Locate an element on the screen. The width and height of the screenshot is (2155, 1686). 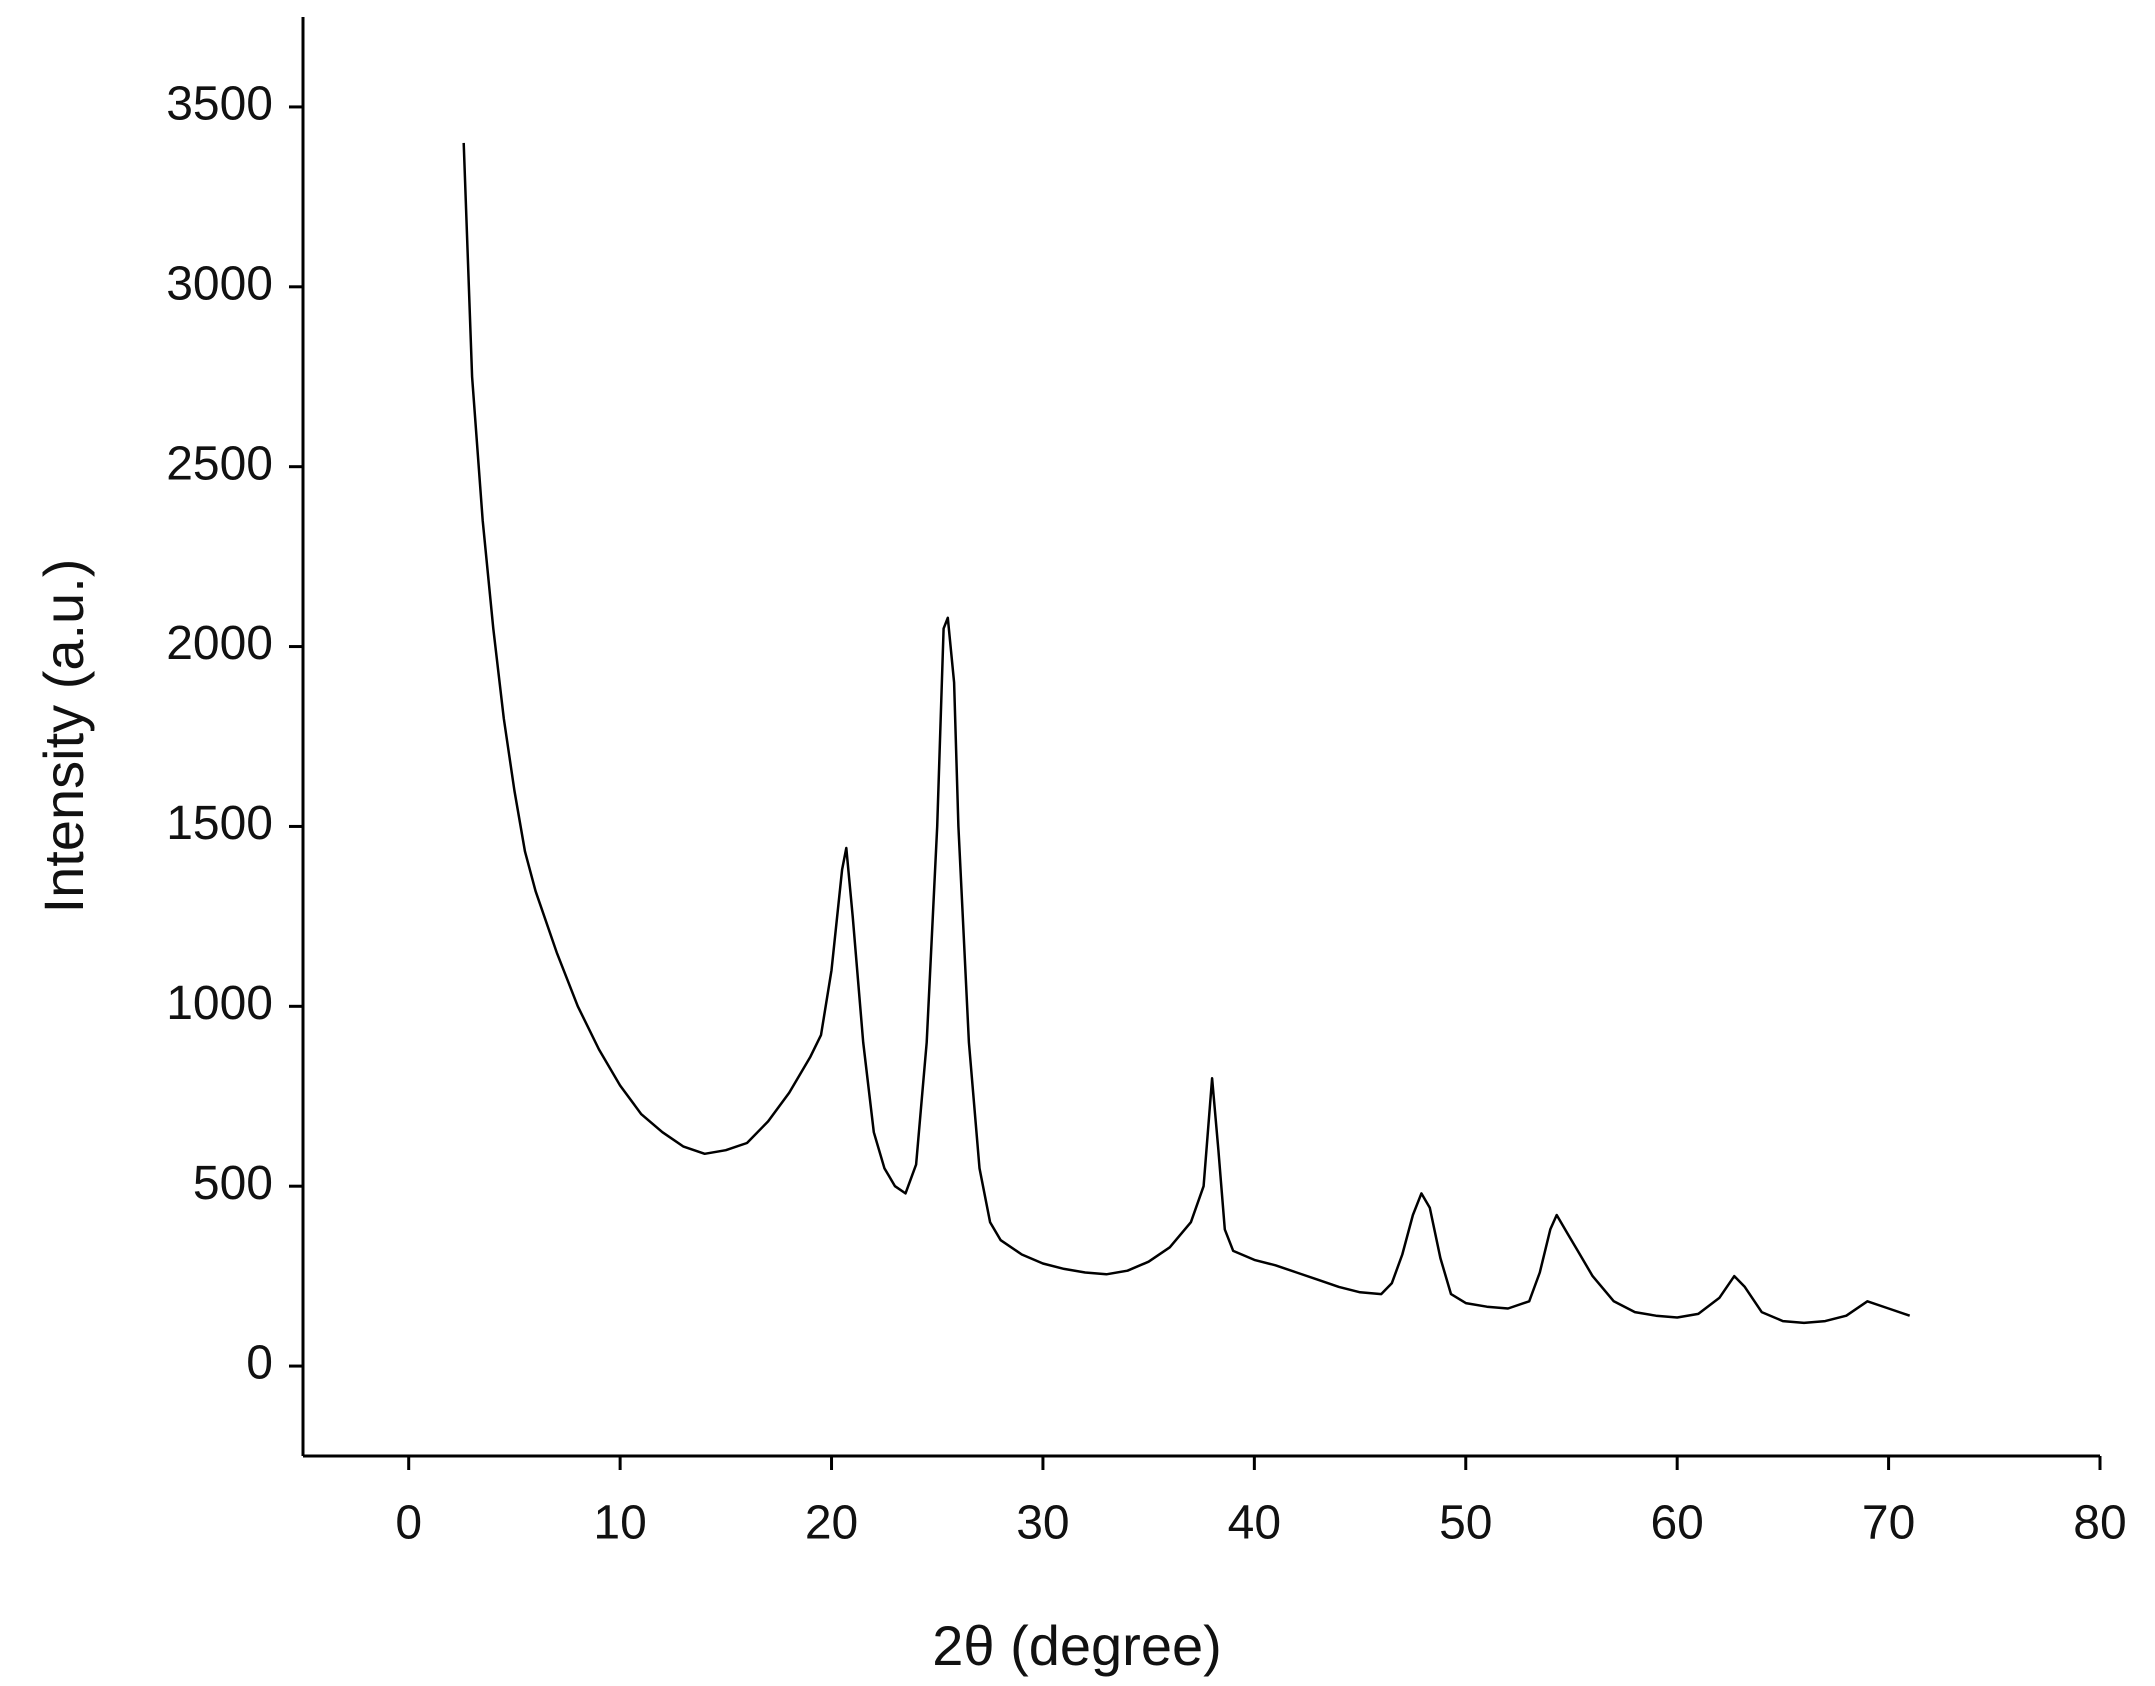
y-tick-label: 2000 is located at coordinates (219, 643).